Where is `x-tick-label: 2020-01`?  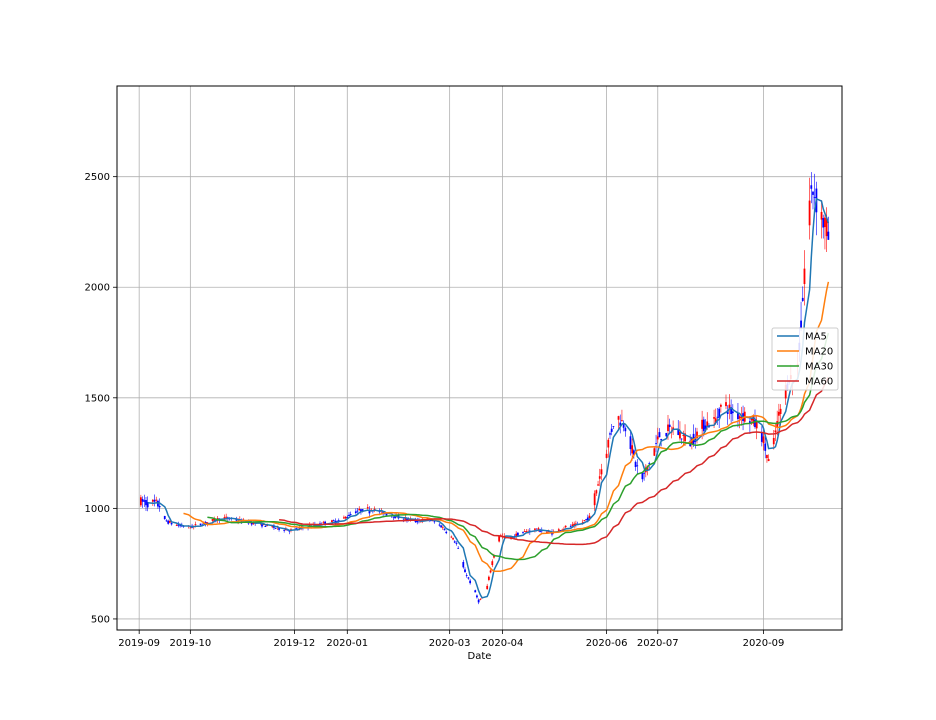
x-tick-label: 2020-01 is located at coordinates (347, 643).